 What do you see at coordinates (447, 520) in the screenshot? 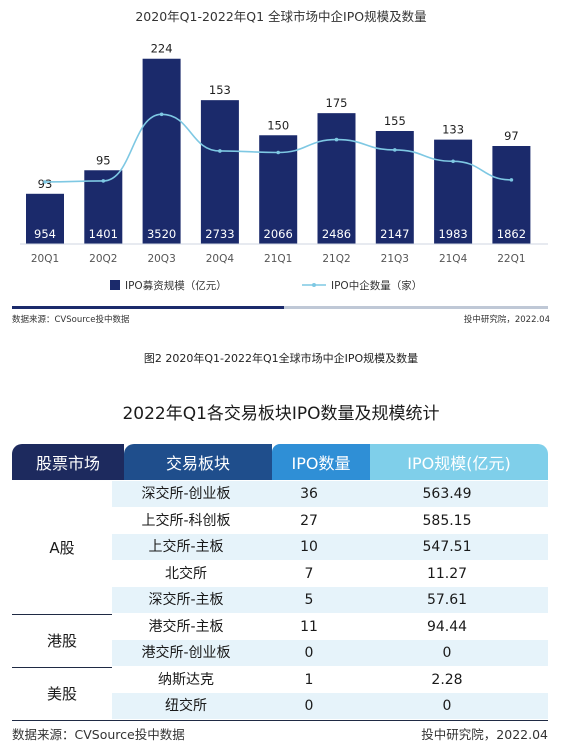
I see `cell-size: 585.15` at bounding box center [447, 520].